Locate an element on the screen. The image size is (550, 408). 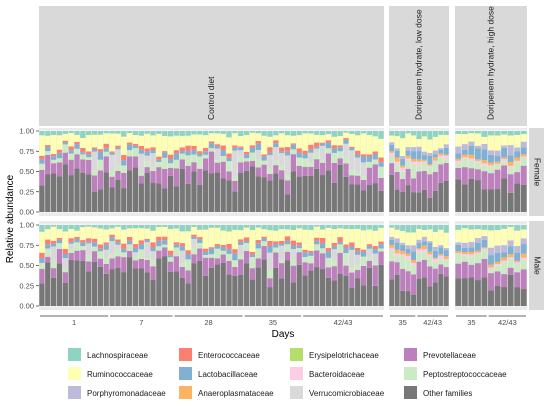
y-tick-label: 1.00 is located at coordinates (26, 131).